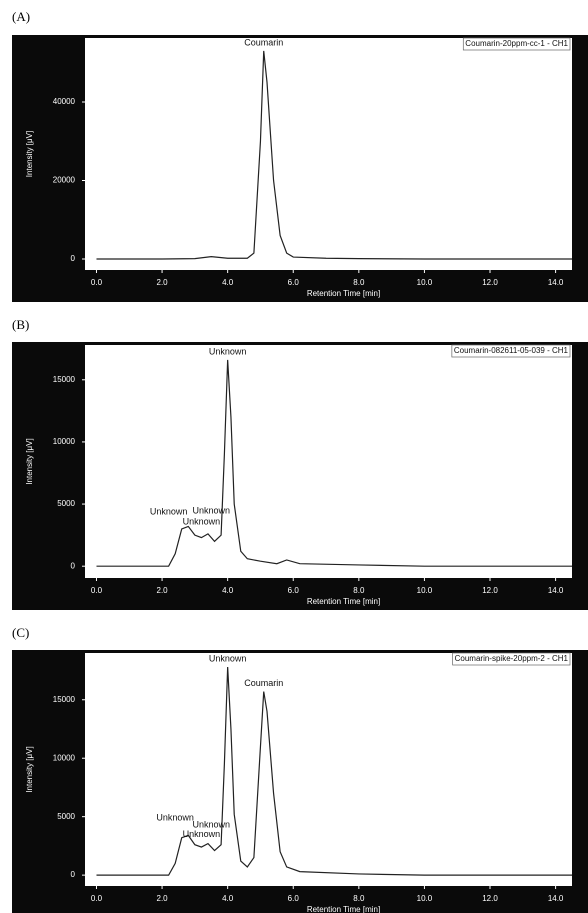 The width and height of the screenshot is (588, 913). I want to click on y-tick-label: 20000, so click(64, 180).